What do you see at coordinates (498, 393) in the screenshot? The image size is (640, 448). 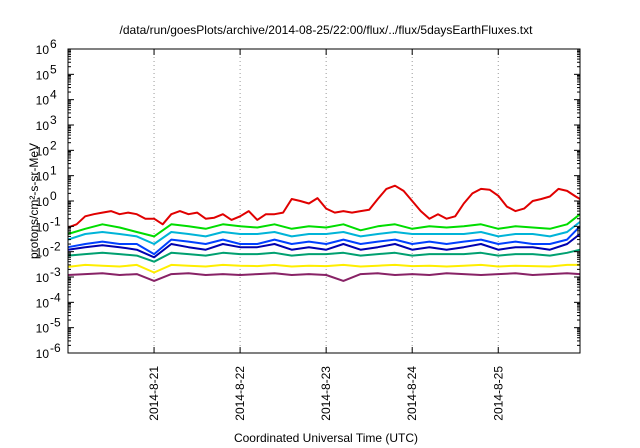 I see `x-tick-label: 2014-8-25` at bounding box center [498, 393].